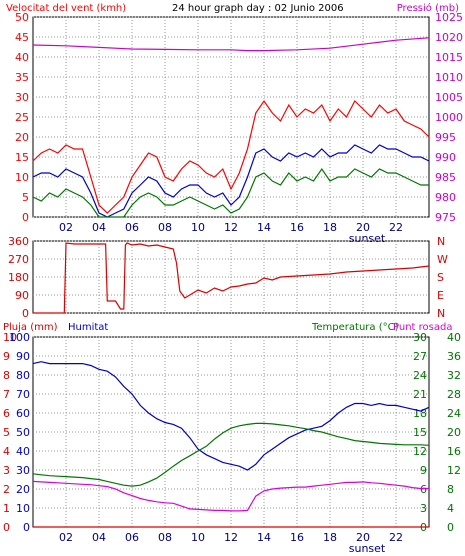  I want to click on humidity-tick-label: 100, so click(19, 337).